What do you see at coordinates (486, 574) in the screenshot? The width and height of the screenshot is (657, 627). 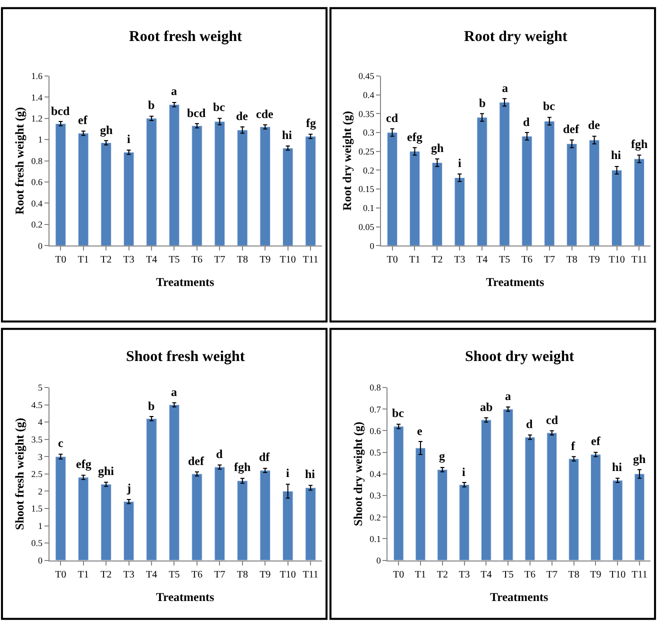 I see `x-tick-label: T4` at bounding box center [486, 574].